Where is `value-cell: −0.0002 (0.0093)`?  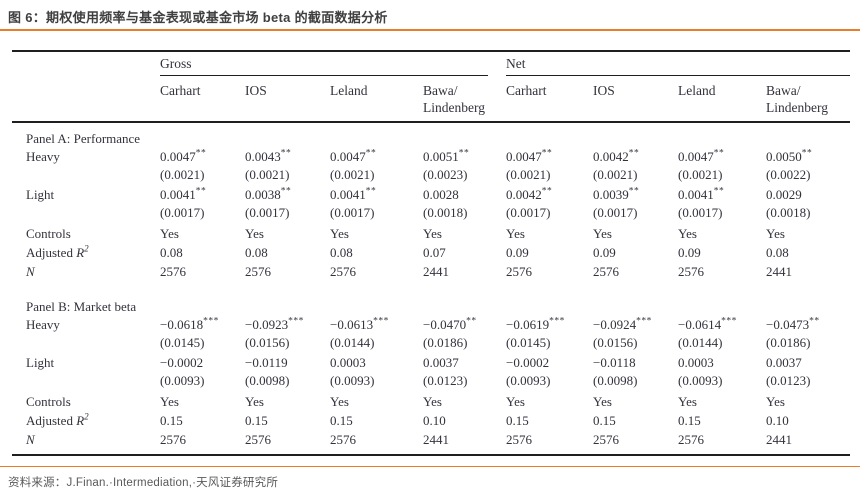
value-cell: −0.0002 (0.0093) is located at coordinates (202, 373).